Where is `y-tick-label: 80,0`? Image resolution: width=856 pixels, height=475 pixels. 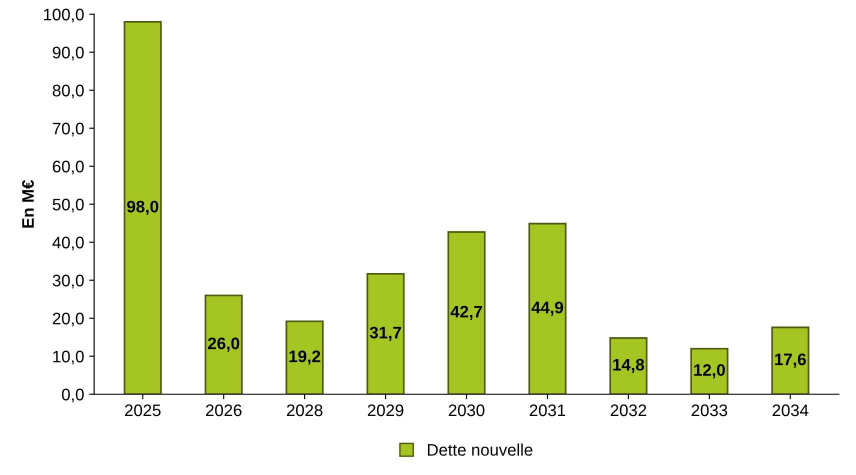 y-tick-label: 80,0 is located at coordinates (68, 91).